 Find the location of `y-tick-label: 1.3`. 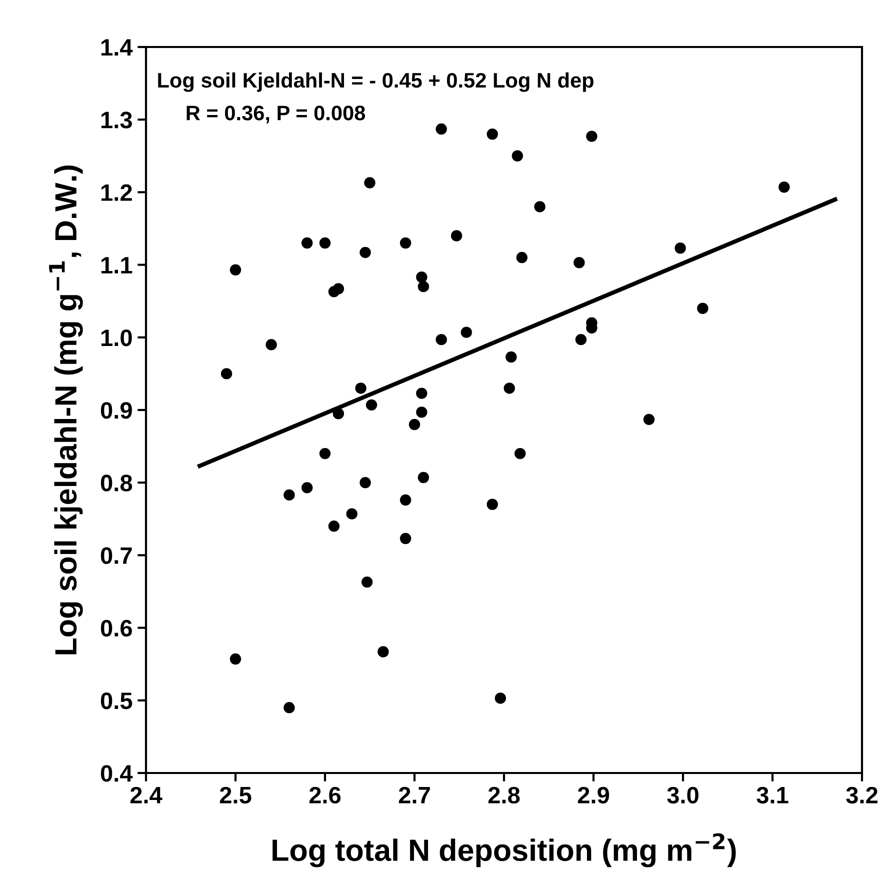

y-tick-label: 1.3 is located at coordinates (116, 120).